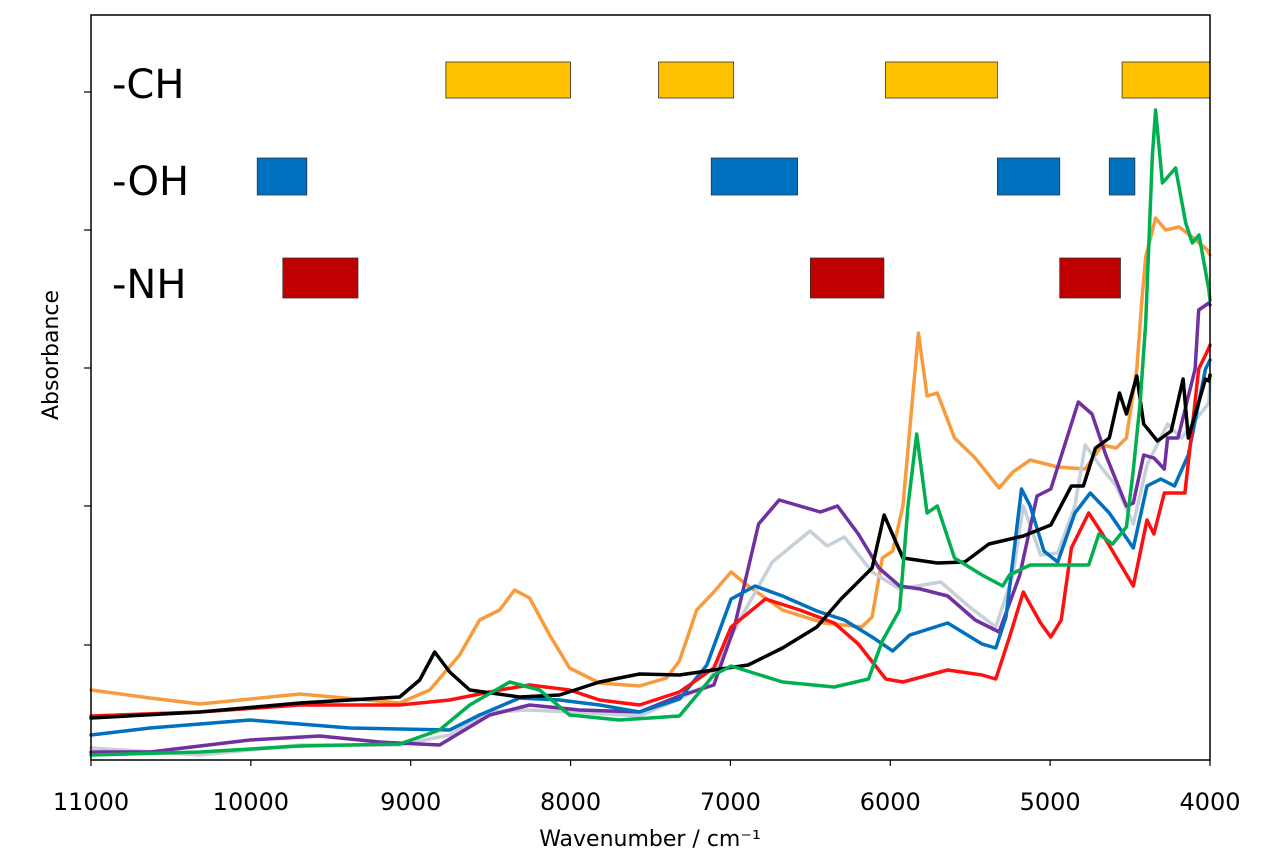 The width and height of the screenshot is (1280, 867). What do you see at coordinates (730, 802) in the screenshot?
I see `x-tick-label: 7000` at bounding box center [730, 802].